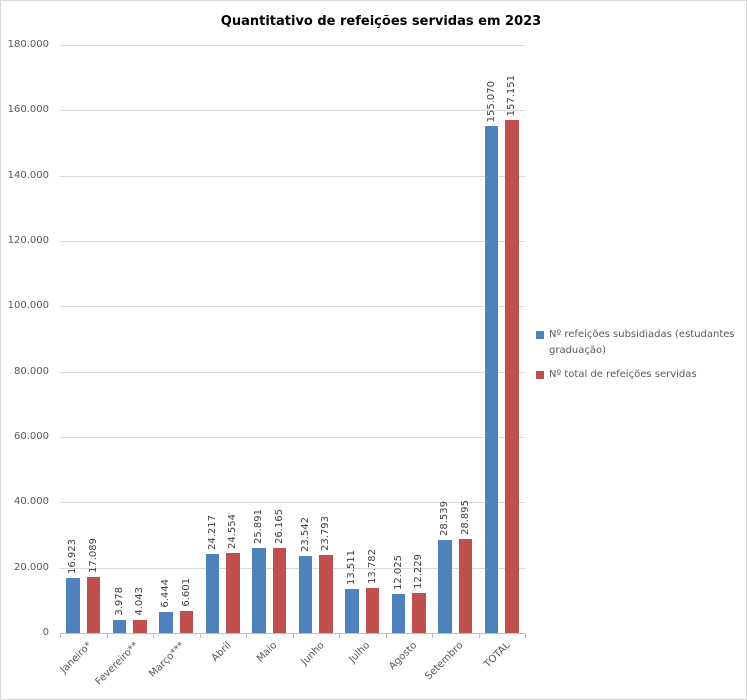 Image resolution: width=747 pixels, height=700 pixels. What do you see at coordinates (372, 566) in the screenshot?
I see `bar-value-label: 13.782` at bounding box center [372, 566].